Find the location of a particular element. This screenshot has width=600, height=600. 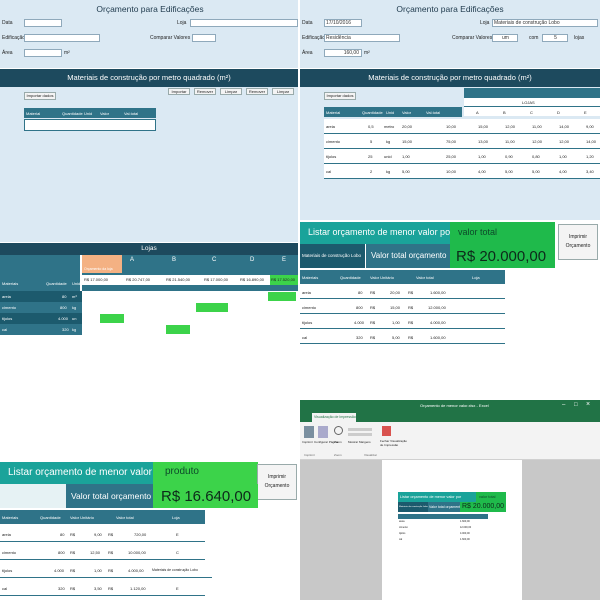

maximize-icon: □ is located at coordinates (576, 405).